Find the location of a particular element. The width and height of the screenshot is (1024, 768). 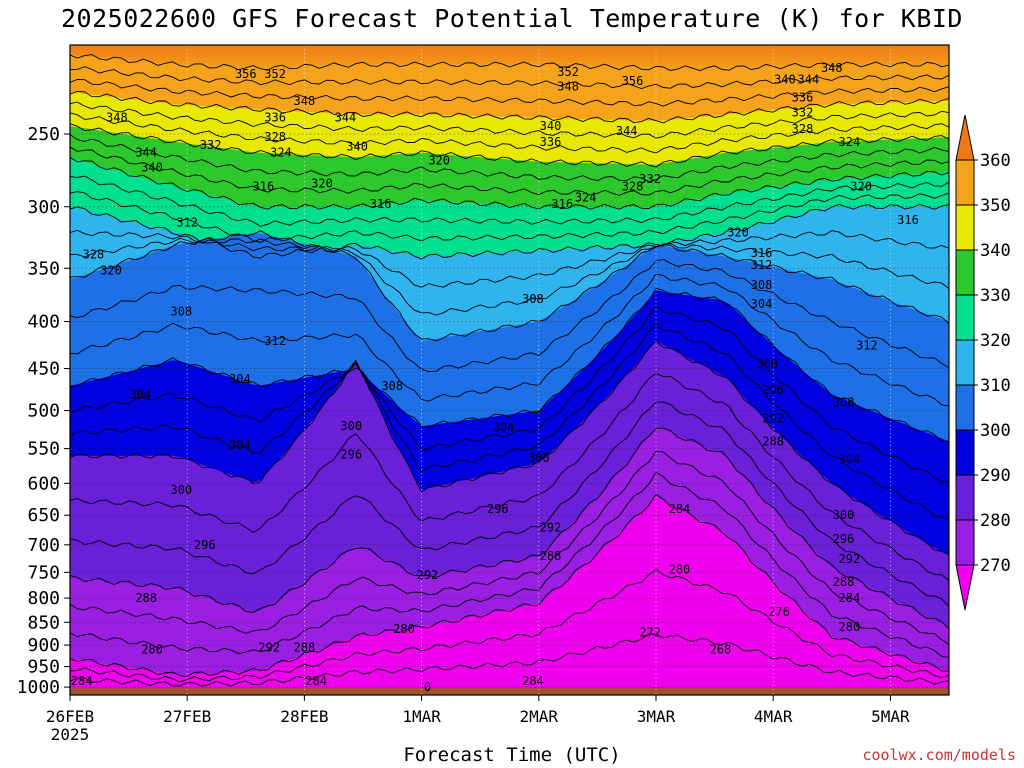

x-tick-label: 27FEB is located at coordinates (187, 716).